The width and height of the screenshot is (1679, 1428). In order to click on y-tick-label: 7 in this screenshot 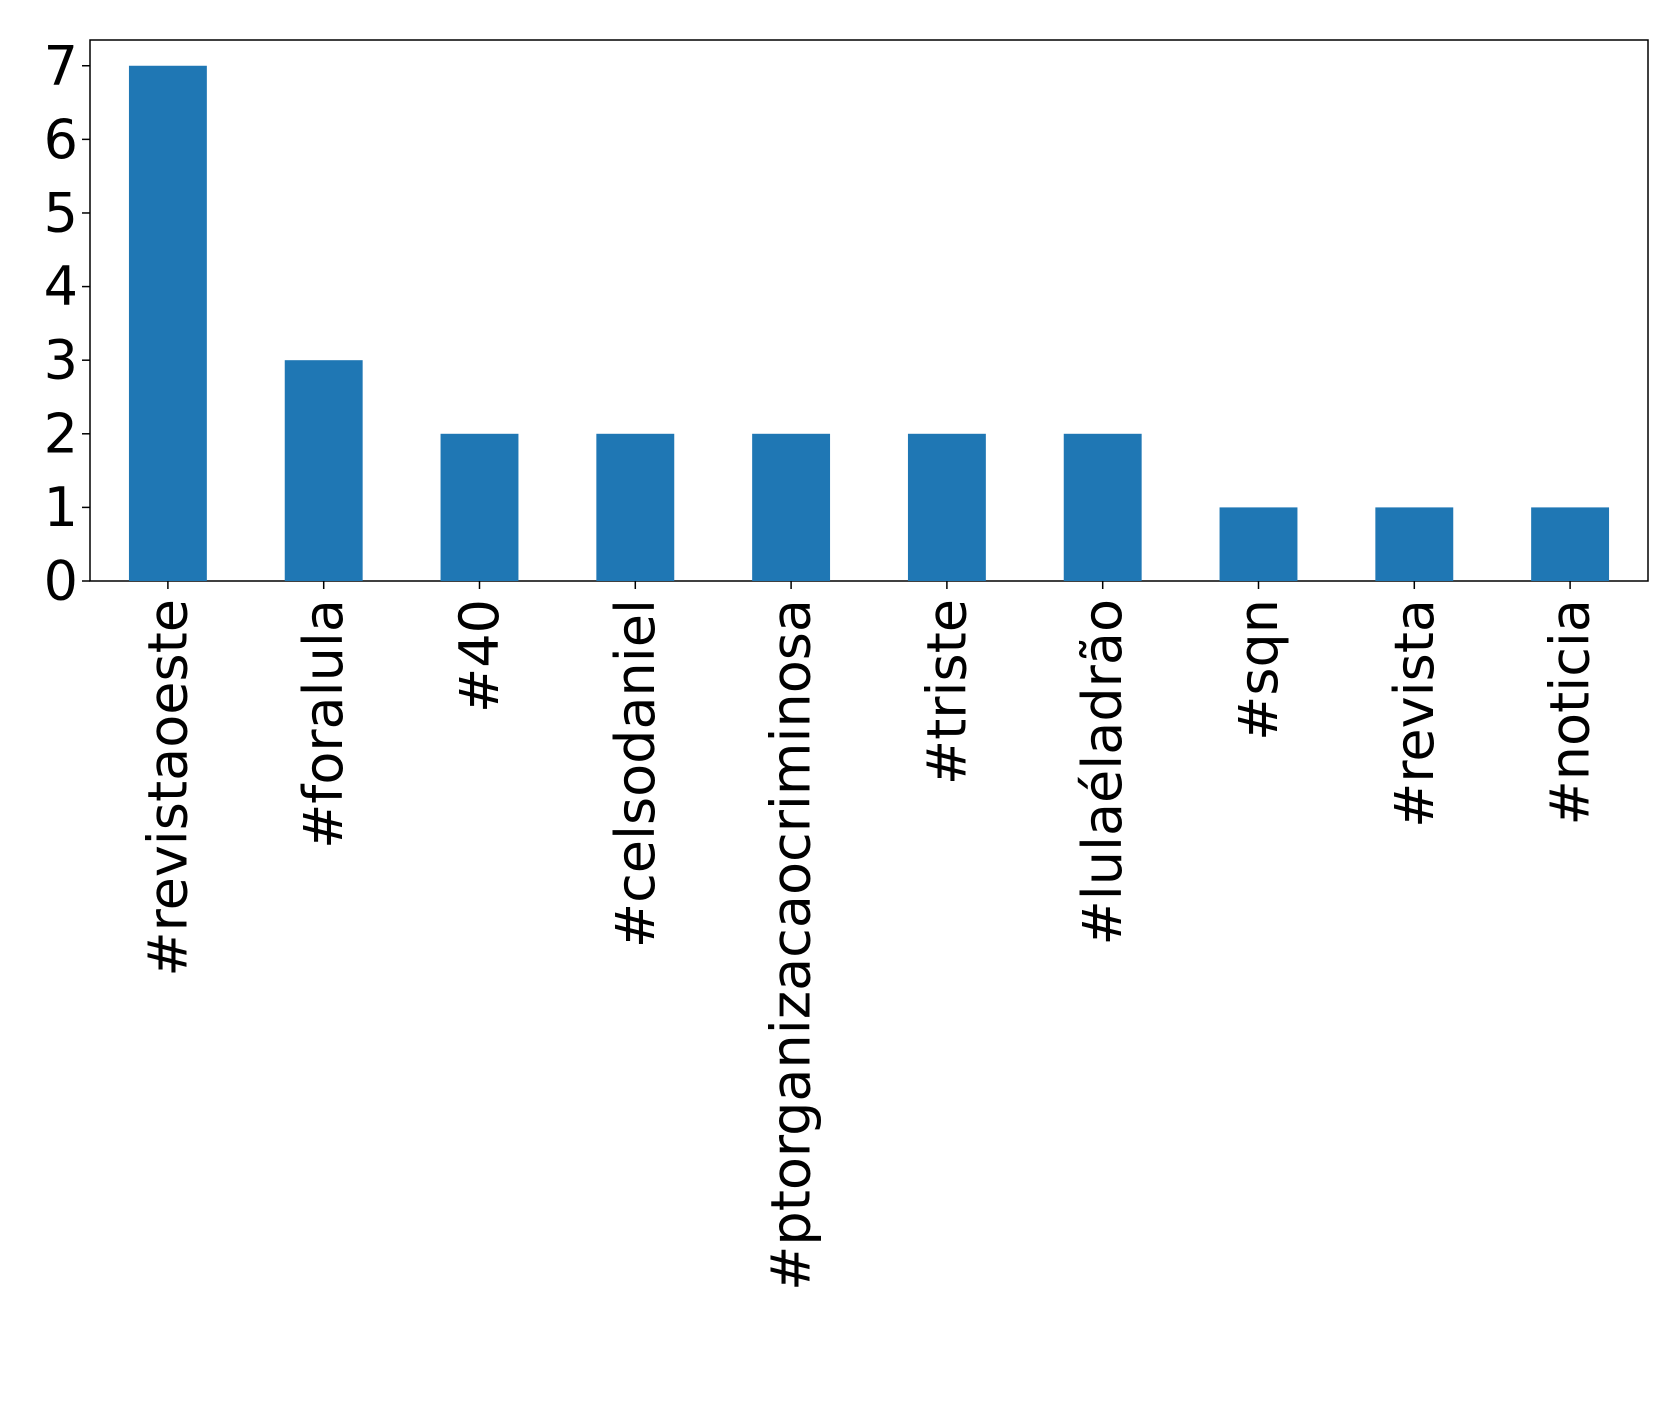, I will do `click(61, 65)`.